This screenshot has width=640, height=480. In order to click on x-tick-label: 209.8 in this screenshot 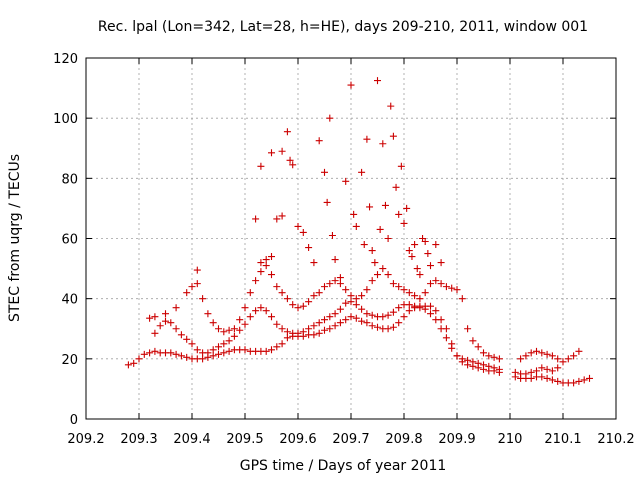, I will do `click(403, 439)`.